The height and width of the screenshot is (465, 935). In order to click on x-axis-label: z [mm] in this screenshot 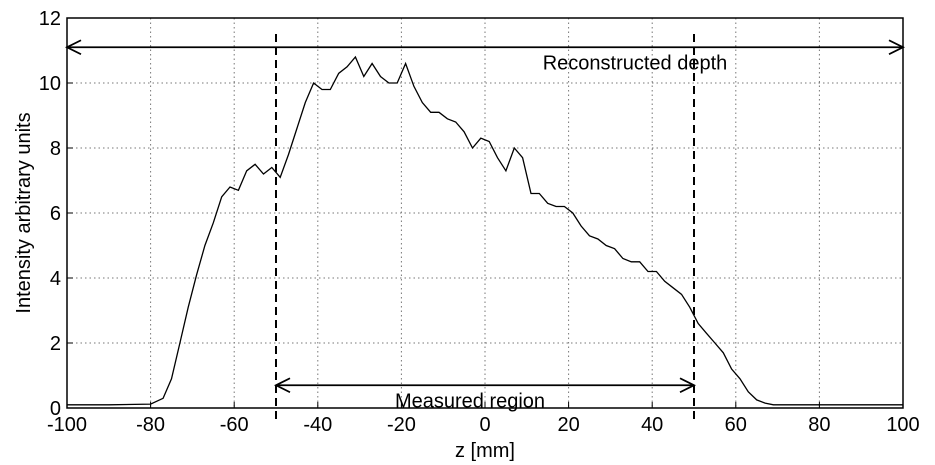, I will do `click(485, 451)`.